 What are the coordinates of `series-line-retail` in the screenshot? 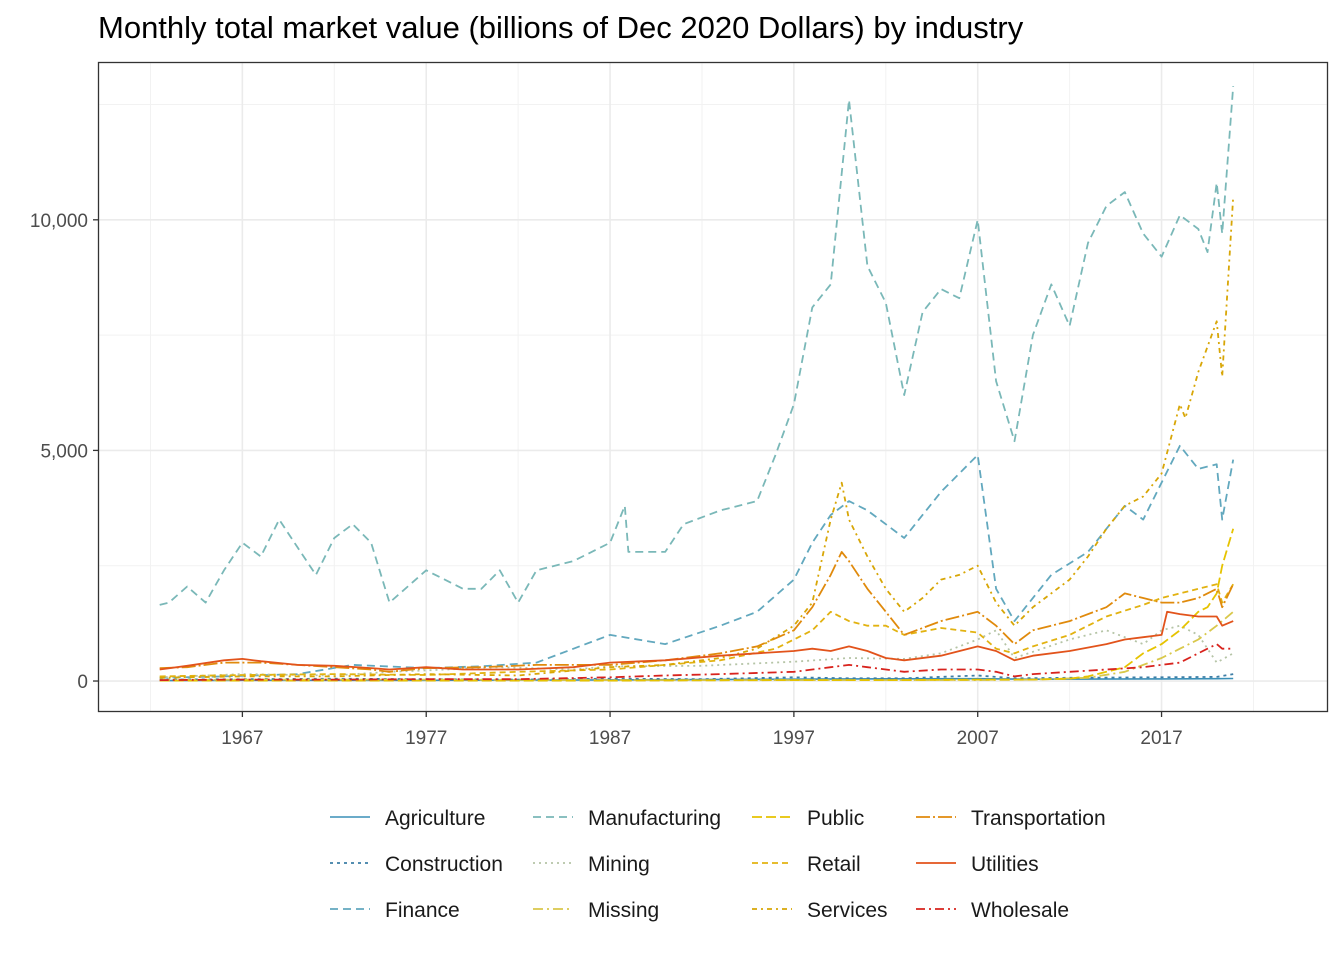 It's located at (696, 630).